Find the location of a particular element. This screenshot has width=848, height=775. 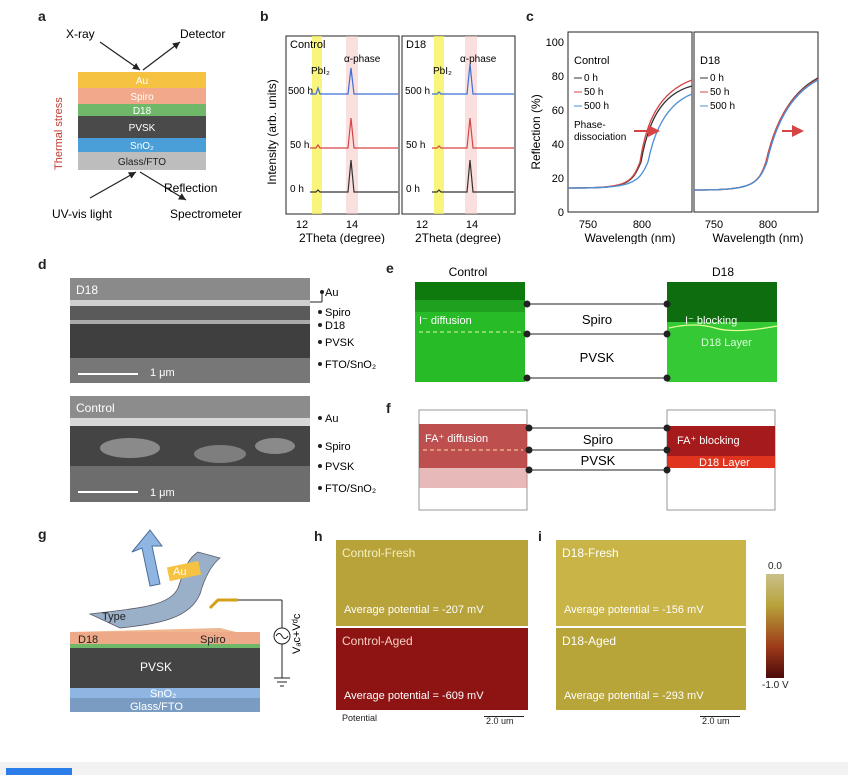

potential-colorbar is located at coordinates (775, 626).